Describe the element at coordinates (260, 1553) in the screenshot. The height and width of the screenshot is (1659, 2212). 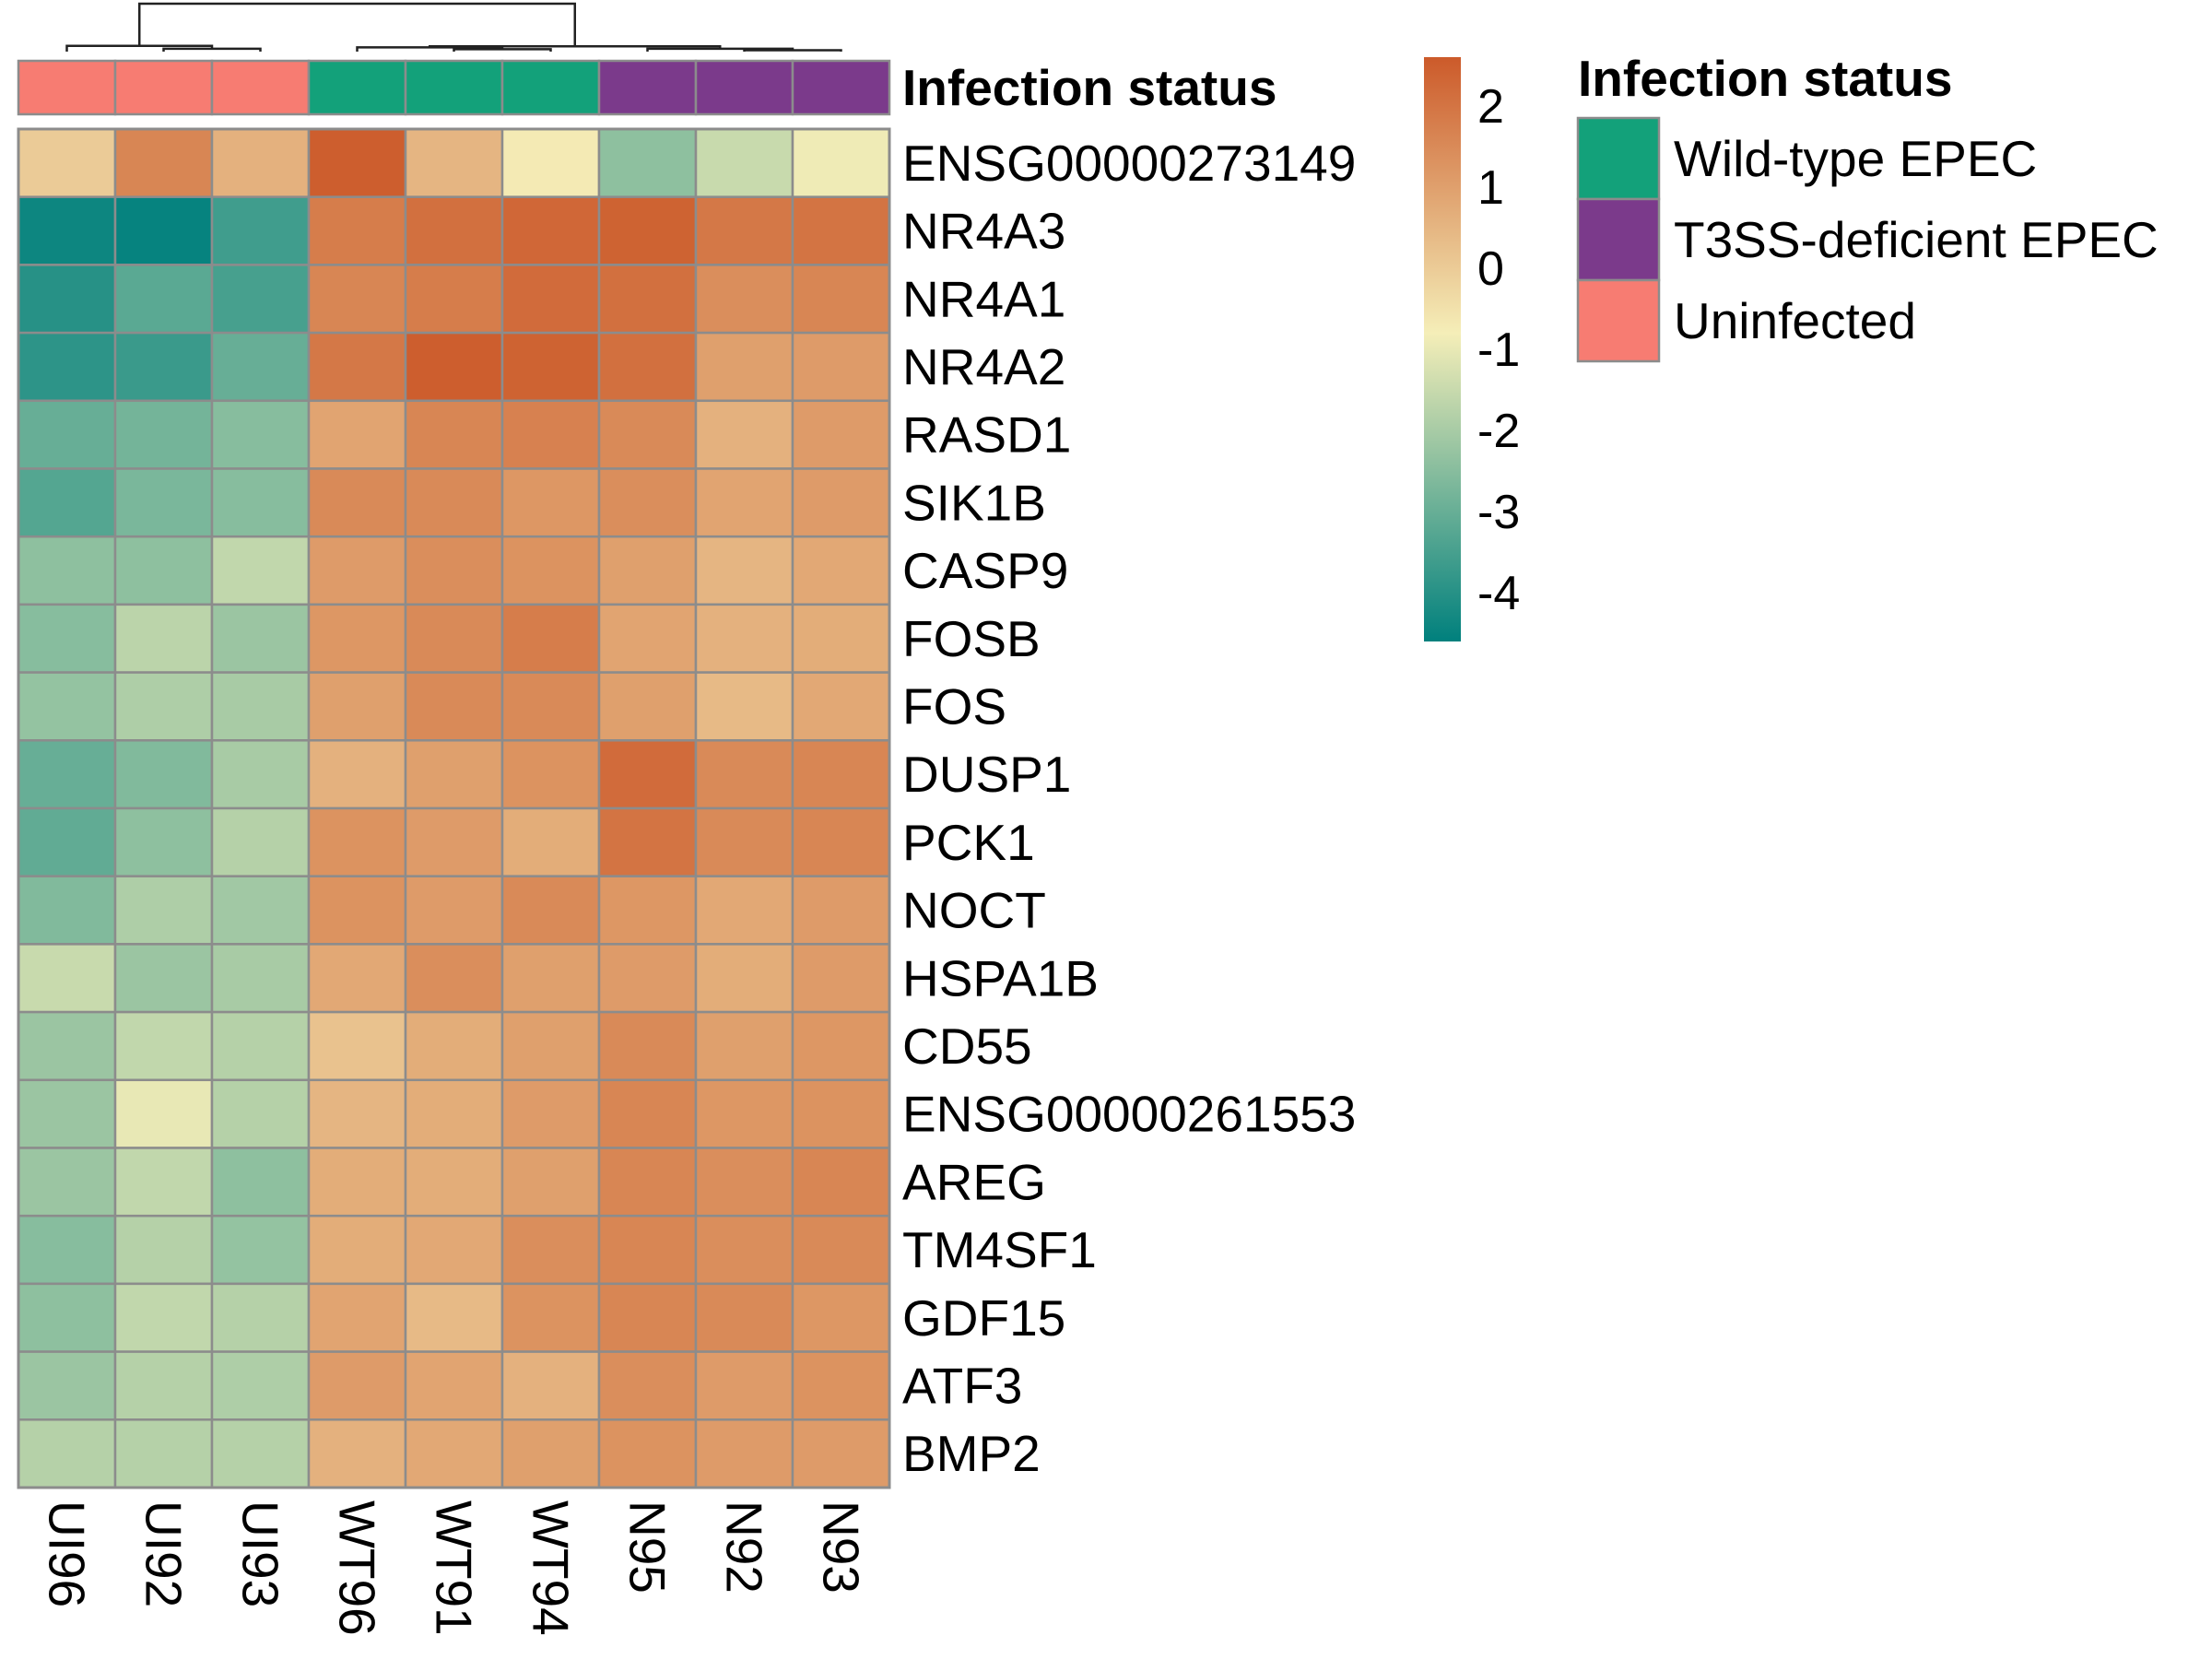
I see `column-label: UI93` at that location.